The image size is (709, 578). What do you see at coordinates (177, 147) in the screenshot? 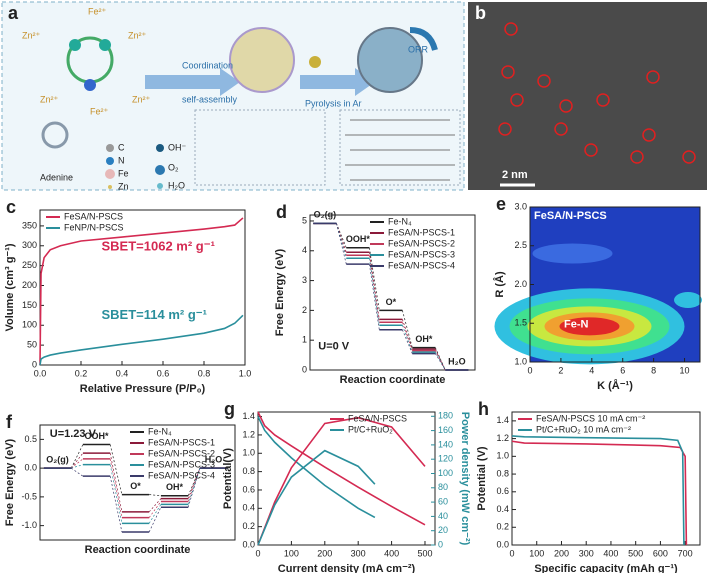
I see `schematic-text: OH⁻` at bounding box center [177, 147].